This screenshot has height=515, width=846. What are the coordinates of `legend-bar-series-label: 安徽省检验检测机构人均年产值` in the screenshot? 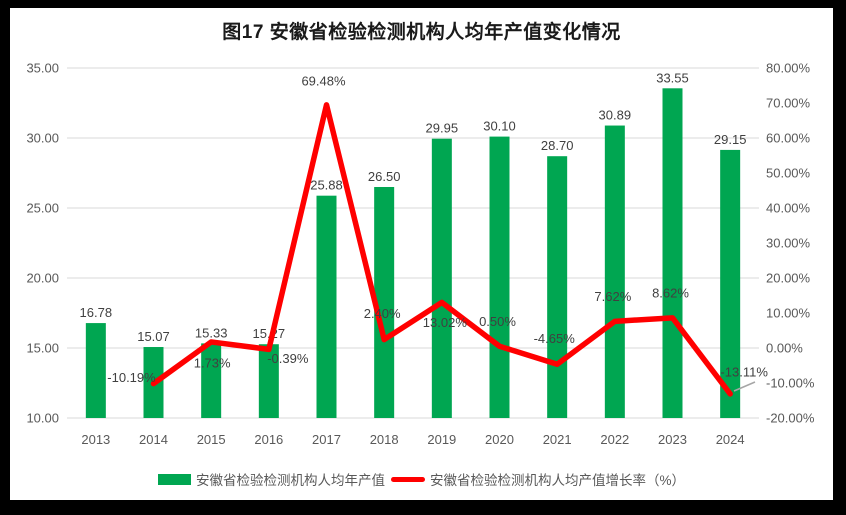 It's located at (290, 480).